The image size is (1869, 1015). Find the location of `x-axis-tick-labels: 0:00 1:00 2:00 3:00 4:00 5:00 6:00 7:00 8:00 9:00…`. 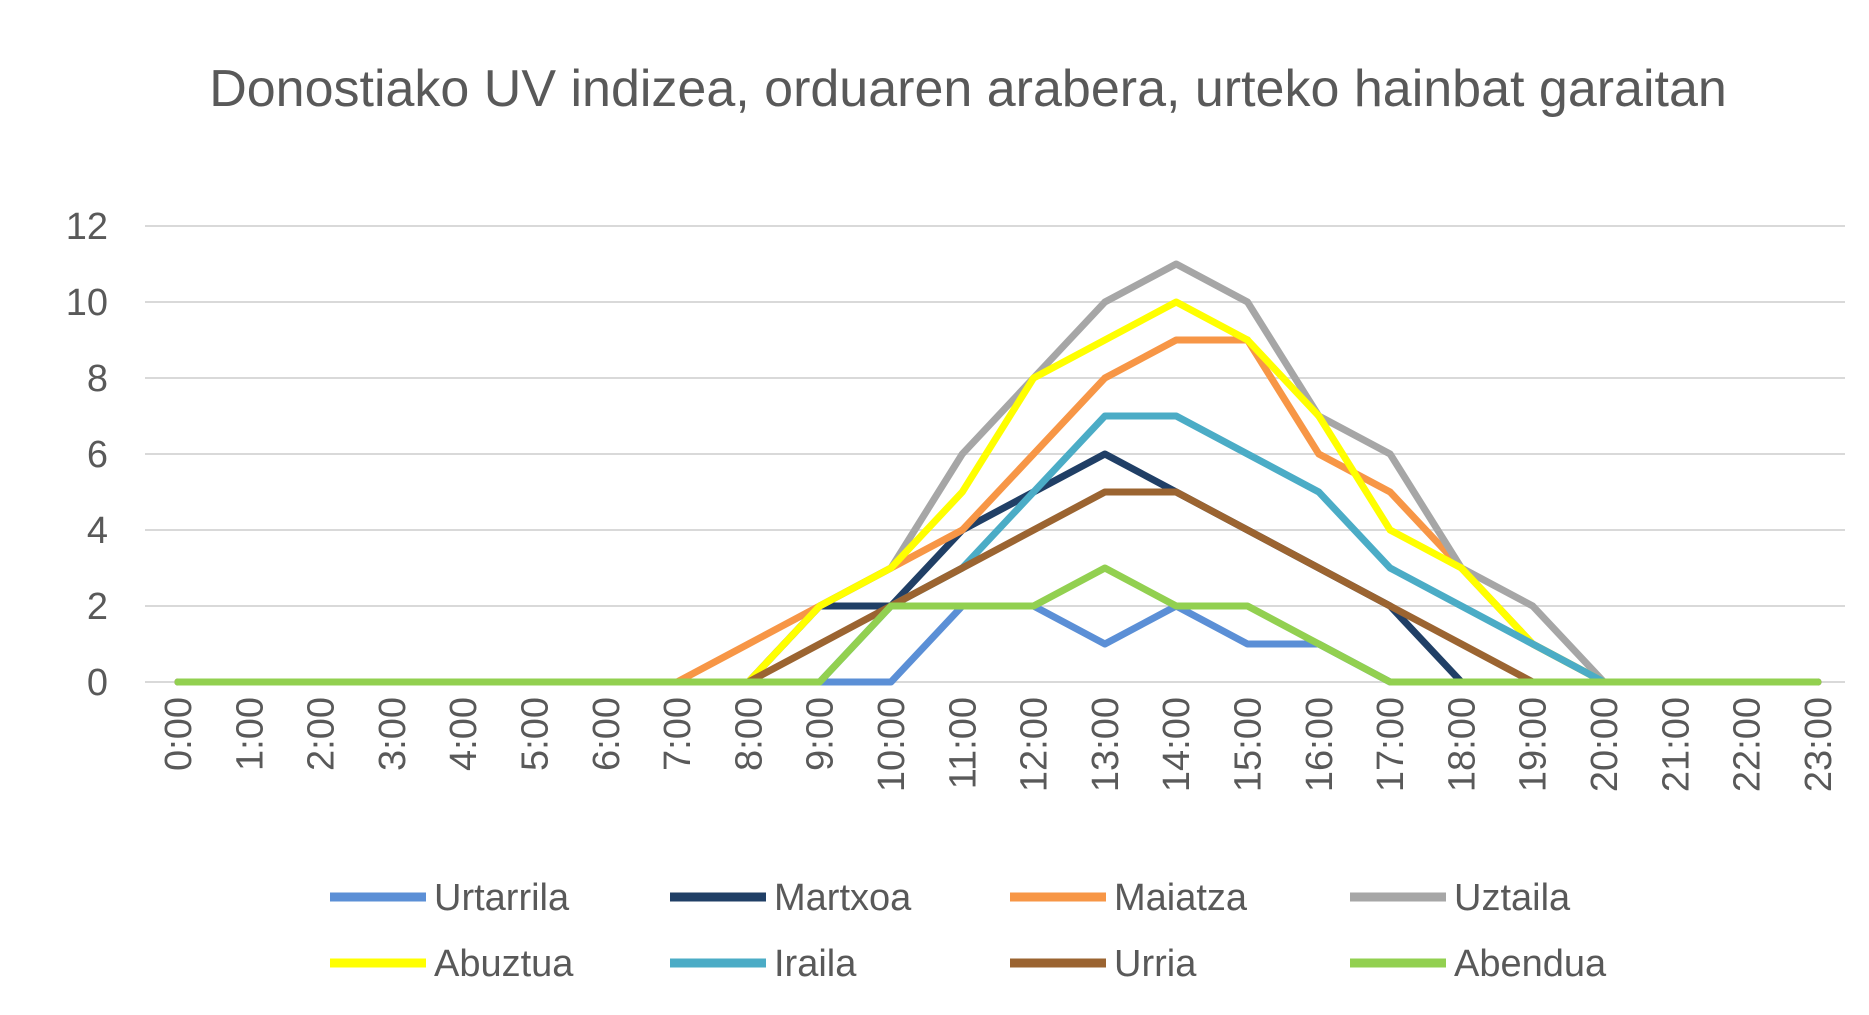

x-axis-tick-labels: 0:00 1:00 2:00 3:00 4:00 5:00 6:00 7:00 8:00 9:00… is located at coordinates (999, 744).